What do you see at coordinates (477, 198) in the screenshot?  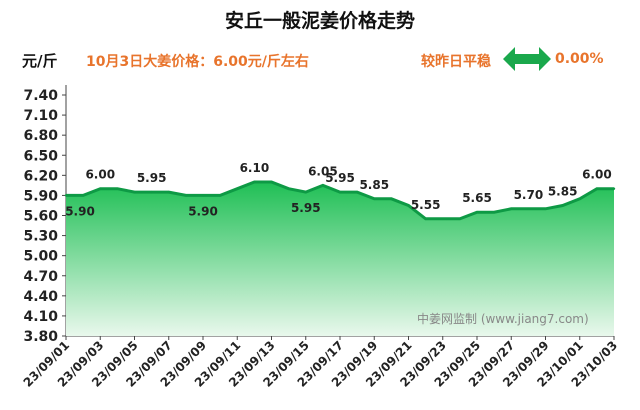 I see `data-label: 5.65` at bounding box center [477, 198].